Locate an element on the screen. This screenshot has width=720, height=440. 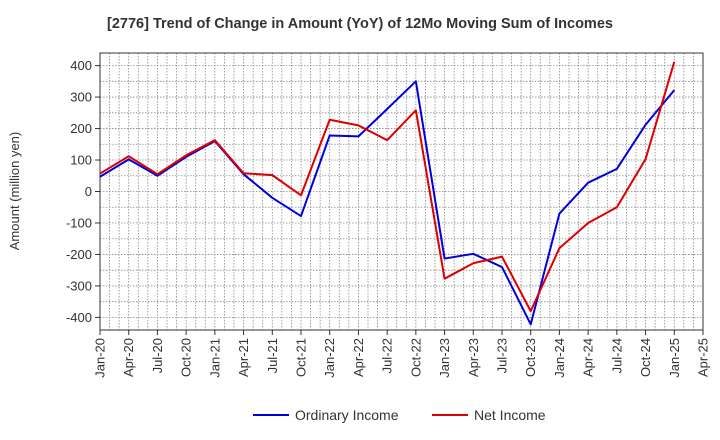
y-tick-label: 300 is located at coordinates (81, 97).